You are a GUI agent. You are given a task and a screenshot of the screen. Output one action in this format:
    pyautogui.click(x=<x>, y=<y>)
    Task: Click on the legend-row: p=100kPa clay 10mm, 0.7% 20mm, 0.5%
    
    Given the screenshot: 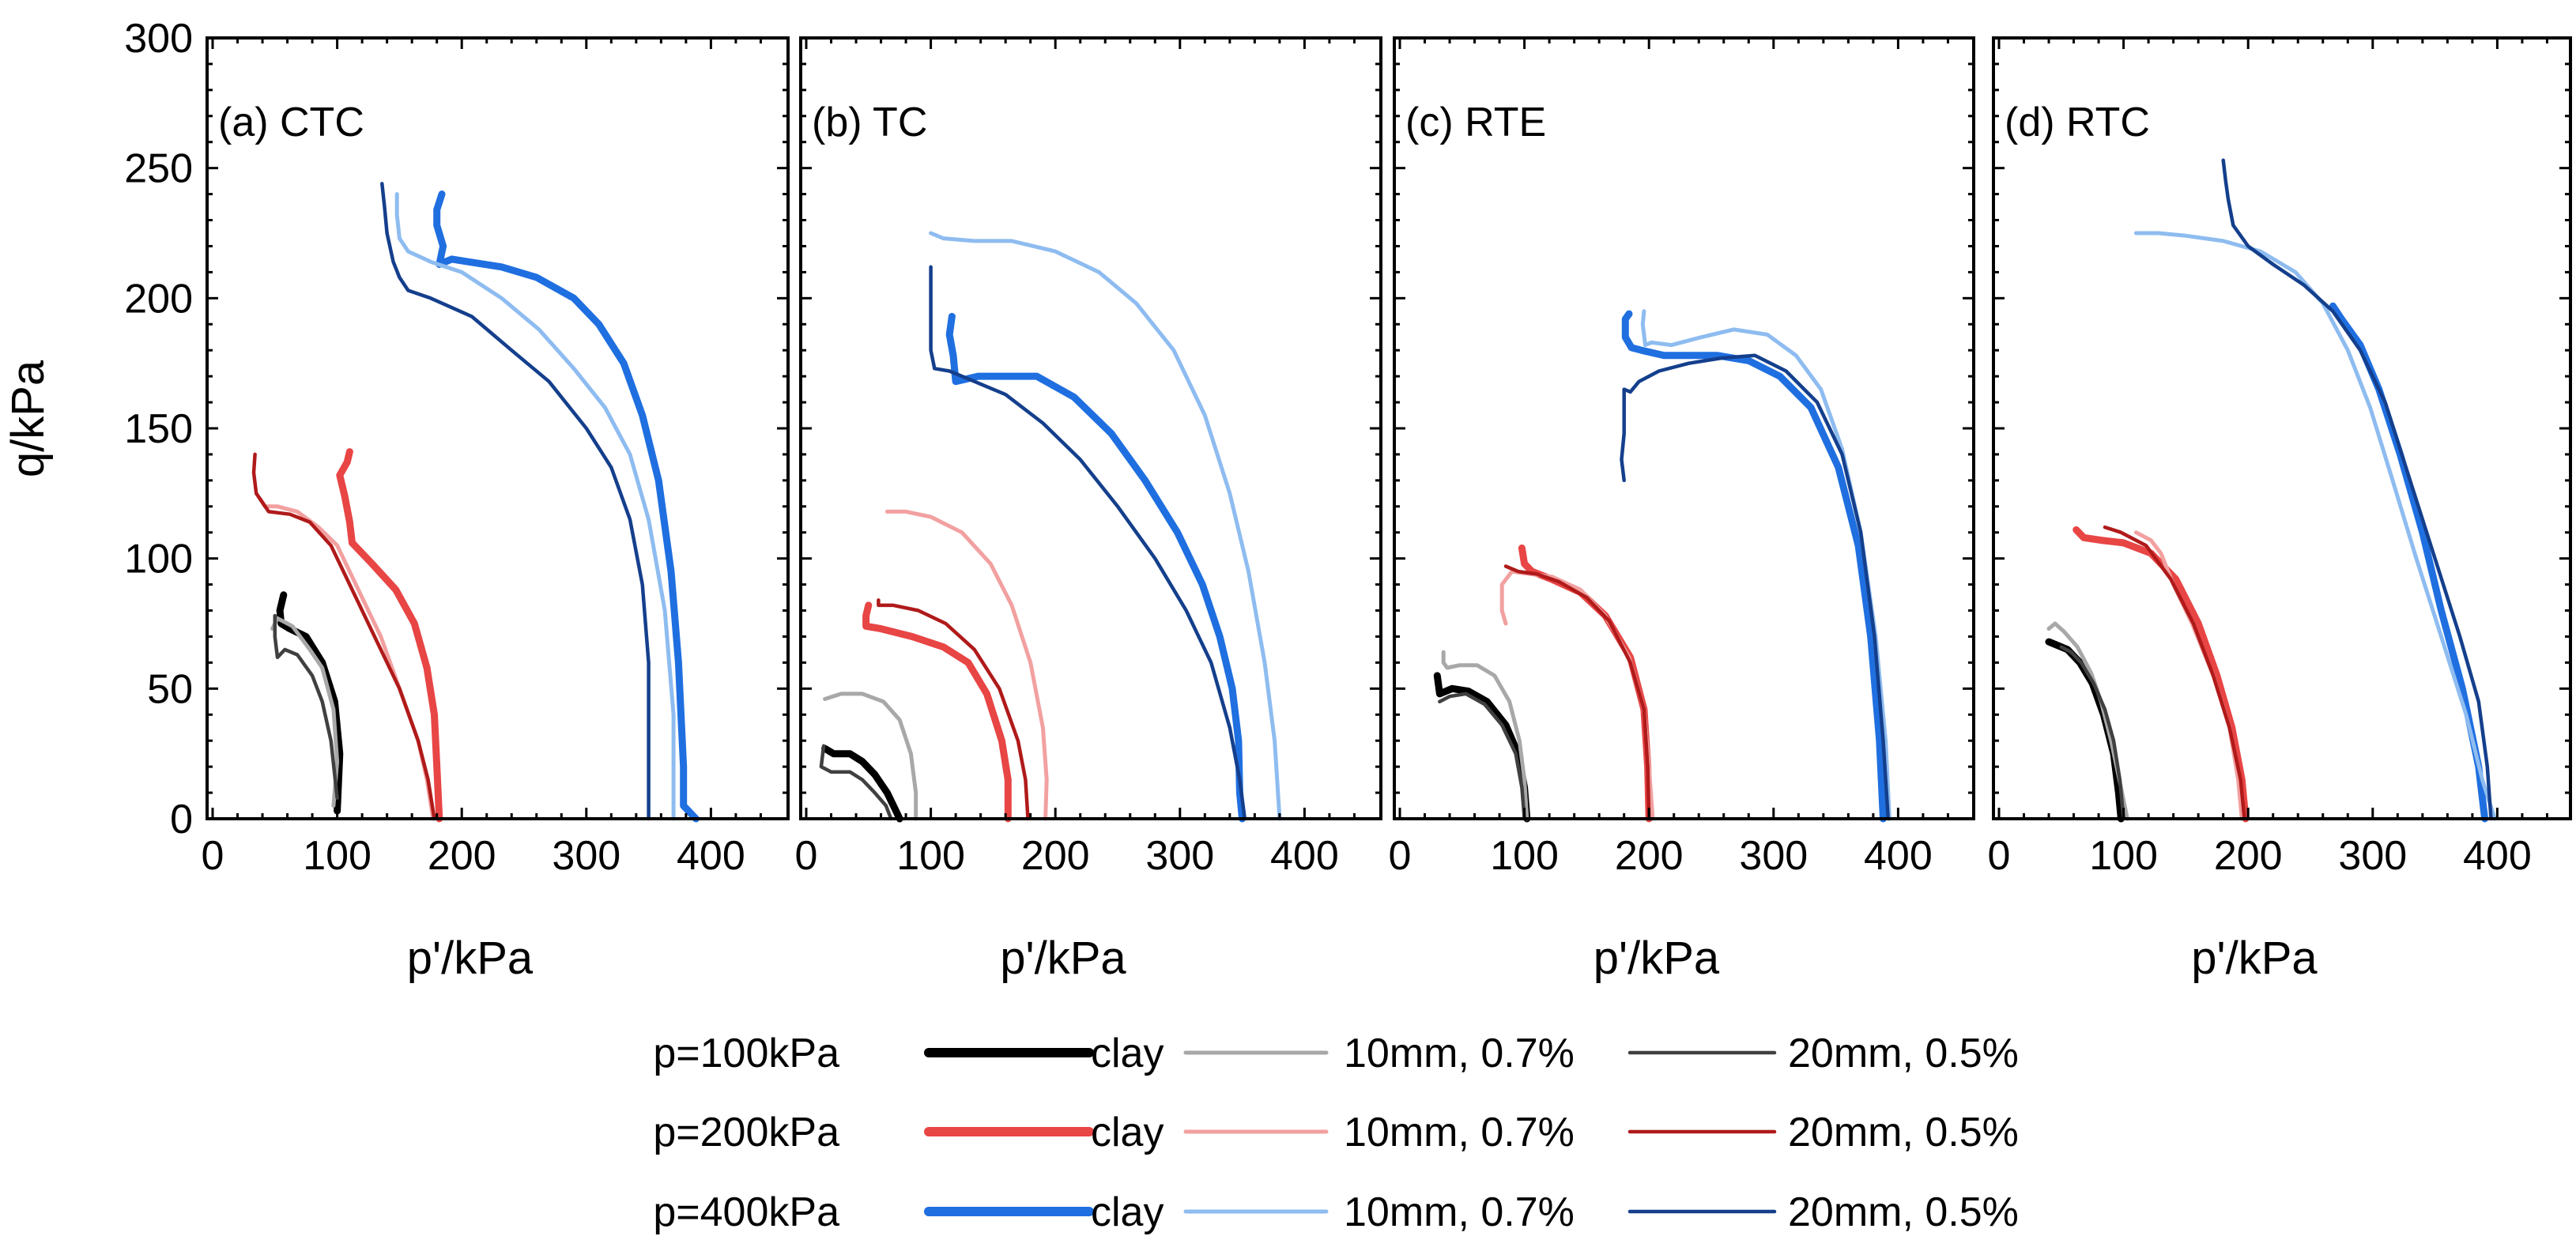 What is the action you would take?
    pyautogui.click(x=1336, y=1053)
    